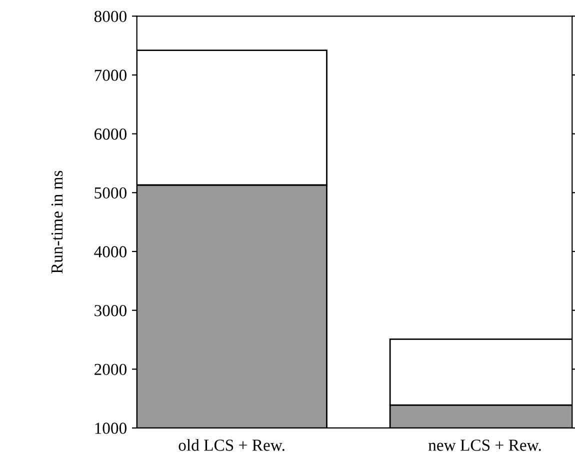 Image resolution: width=575 pixels, height=468 pixels. What do you see at coordinates (110, 134) in the screenshot?
I see `y-tick-label: 6000` at bounding box center [110, 134].